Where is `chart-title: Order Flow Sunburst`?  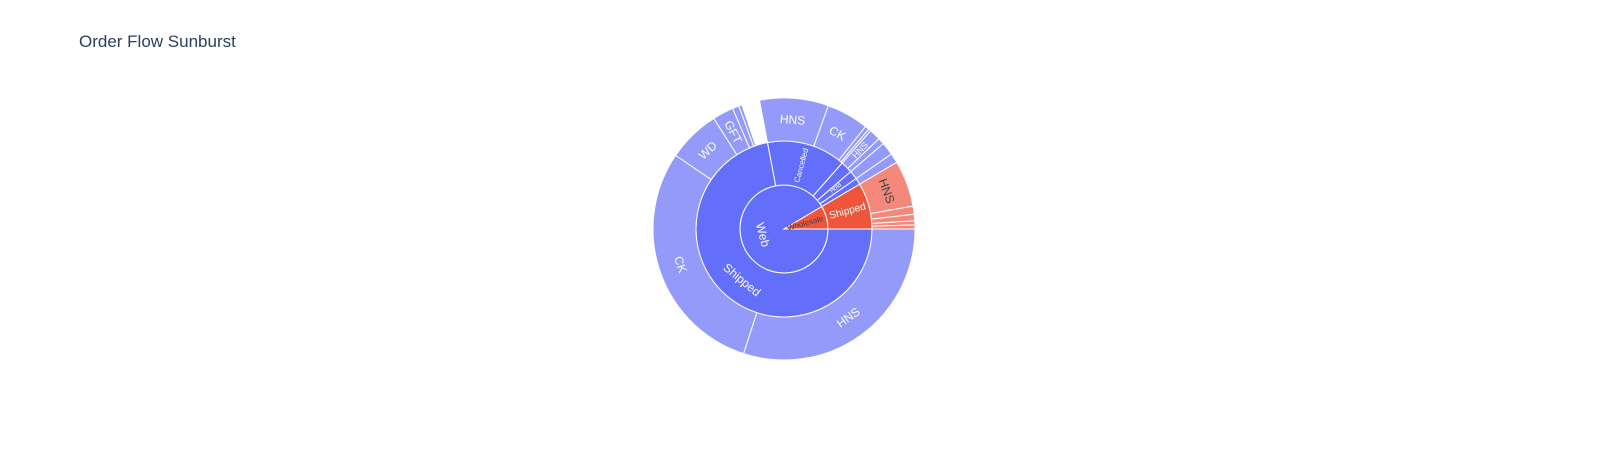
chart-title: Order Flow Sunburst is located at coordinates (157, 41).